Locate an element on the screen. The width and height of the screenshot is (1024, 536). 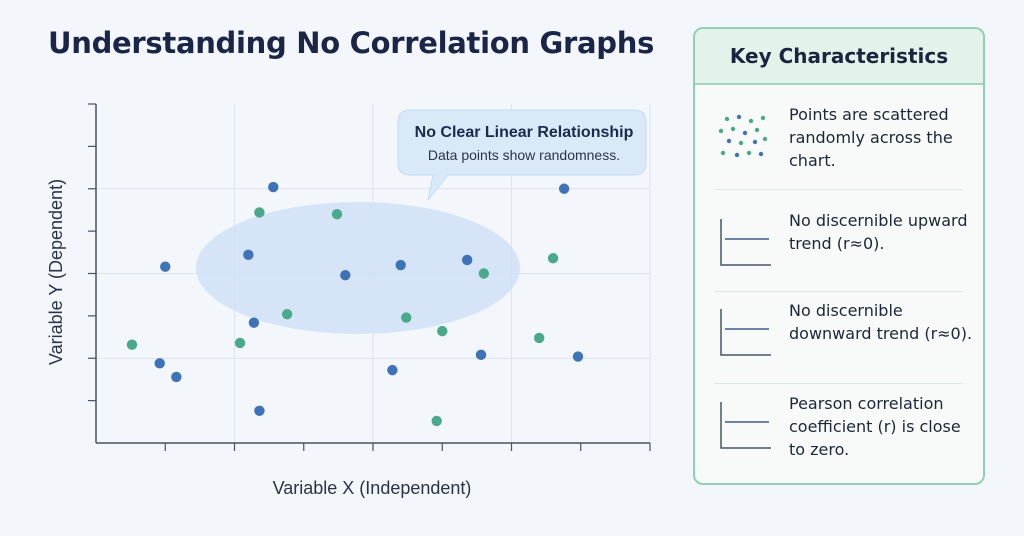
page-title: Understanding No Correlation Graphs is located at coordinates (351, 43).